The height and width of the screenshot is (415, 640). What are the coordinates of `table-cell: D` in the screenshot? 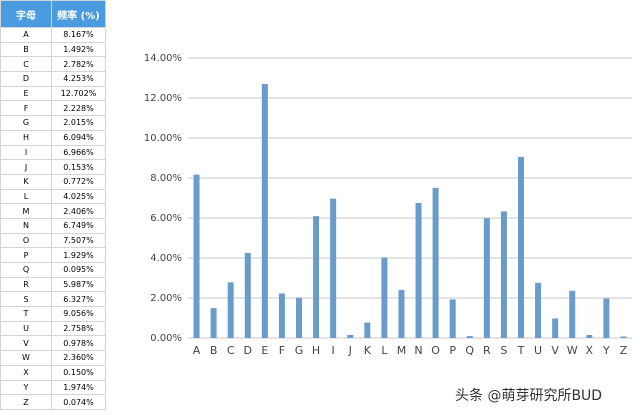 It's located at (26, 79).